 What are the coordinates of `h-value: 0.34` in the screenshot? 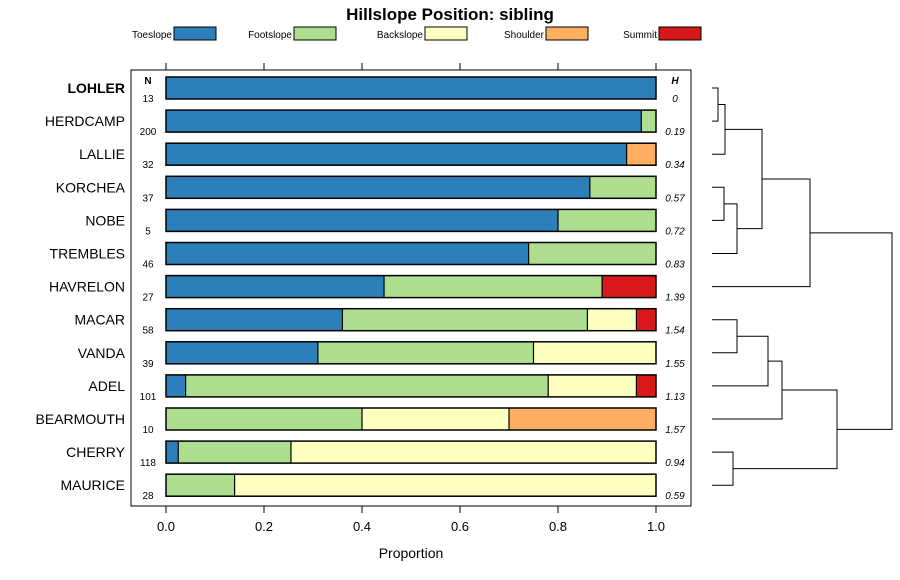 It's located at (675, 165).